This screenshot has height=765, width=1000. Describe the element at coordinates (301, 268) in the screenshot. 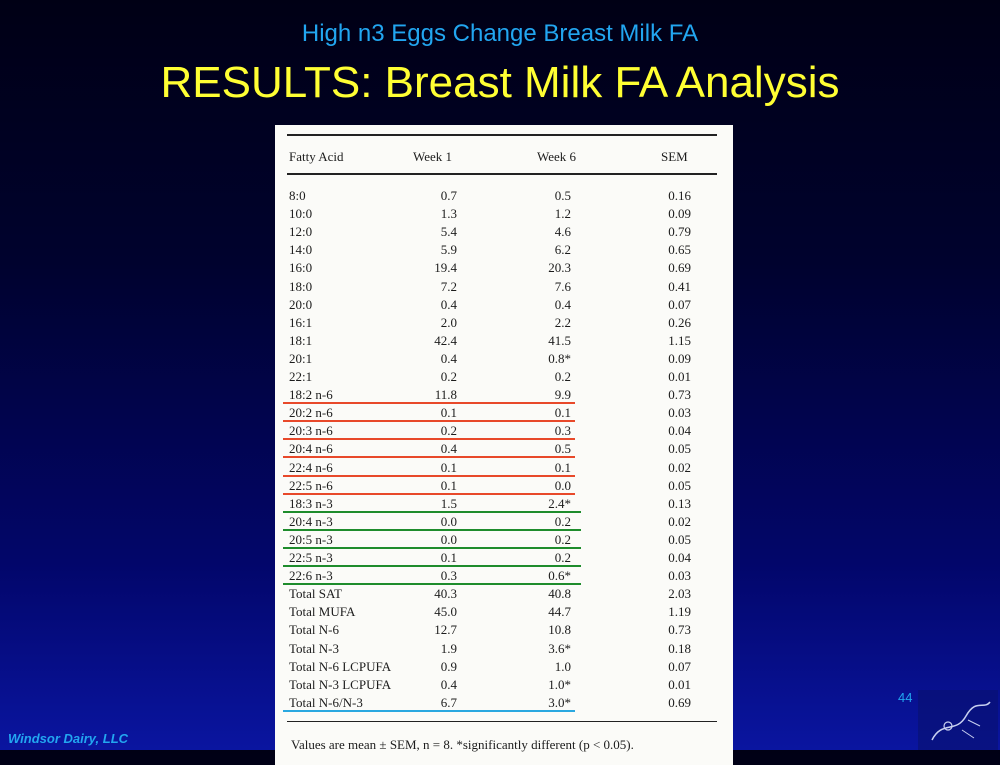

I see `fatty-acid-cell: 16:0` at that location.